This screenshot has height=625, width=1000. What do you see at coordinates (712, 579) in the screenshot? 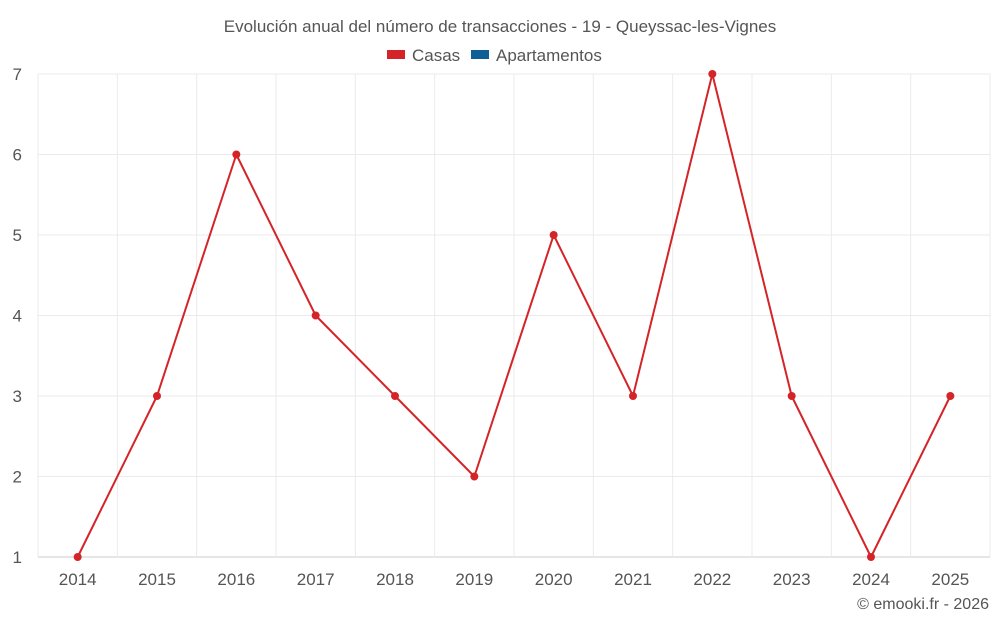
I see `x-tick-label: 2022` at bounding box center [712, 579].